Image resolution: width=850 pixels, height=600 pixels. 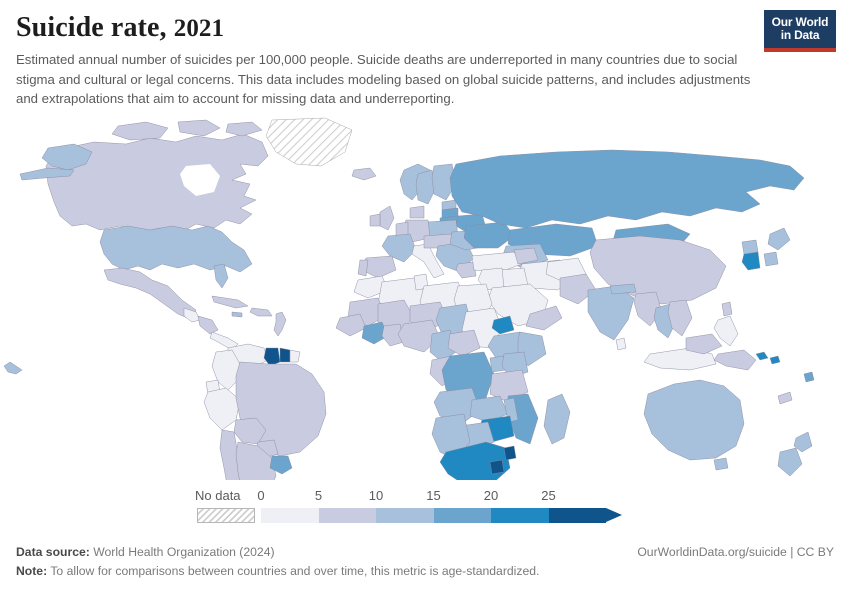 What do you see at coordinates (680, 318) in the screenshot?
I see `country-vietnam-laos-cambodia` at bounding box center [680, 318].